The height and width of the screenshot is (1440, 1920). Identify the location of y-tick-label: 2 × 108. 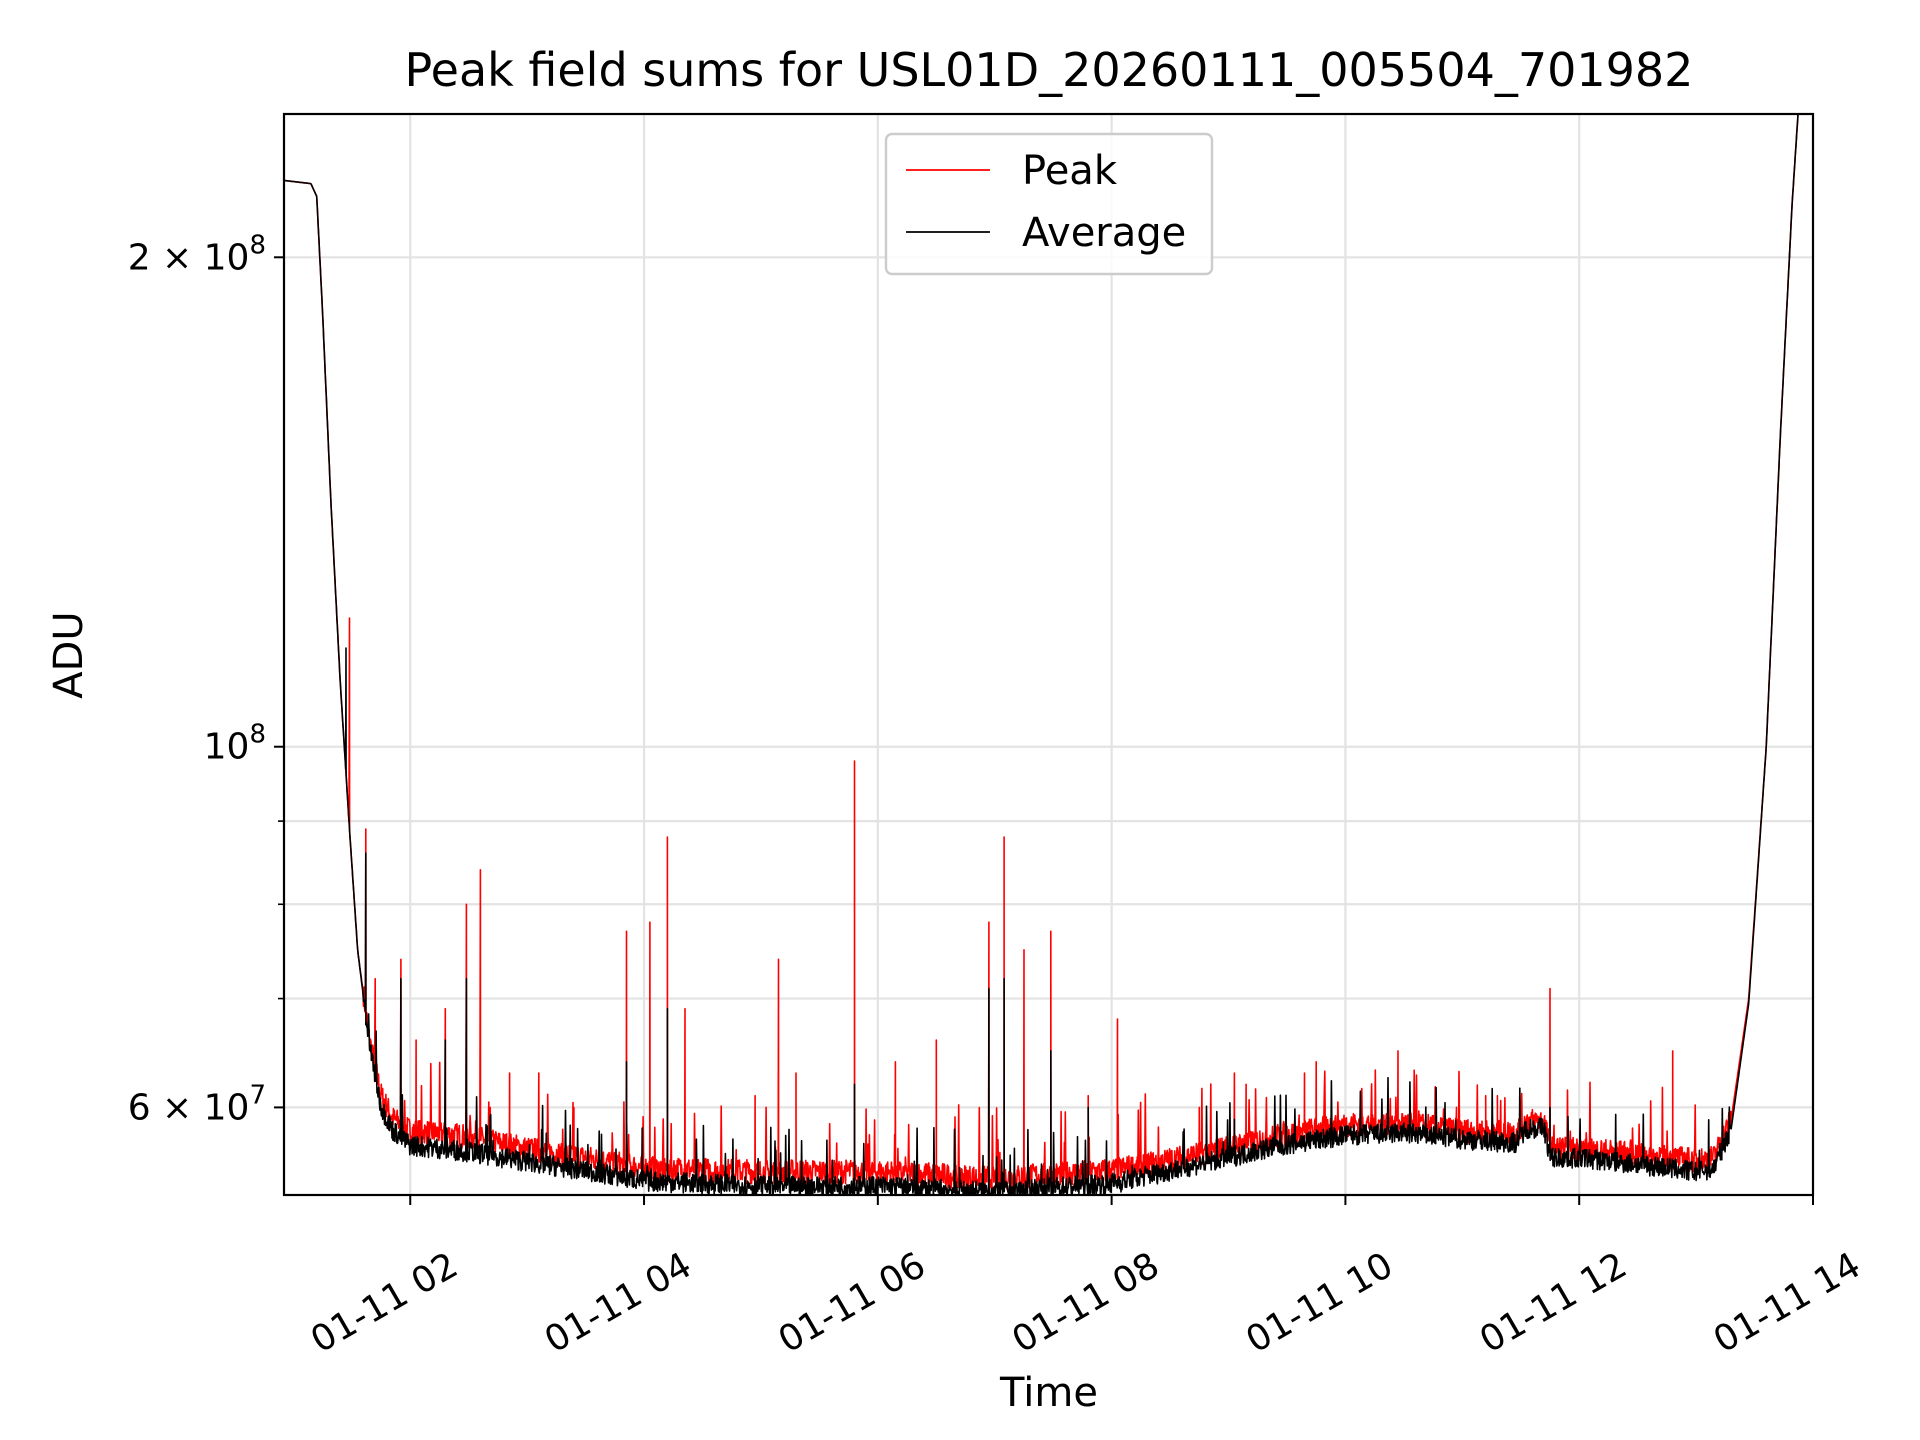
(197, 254).